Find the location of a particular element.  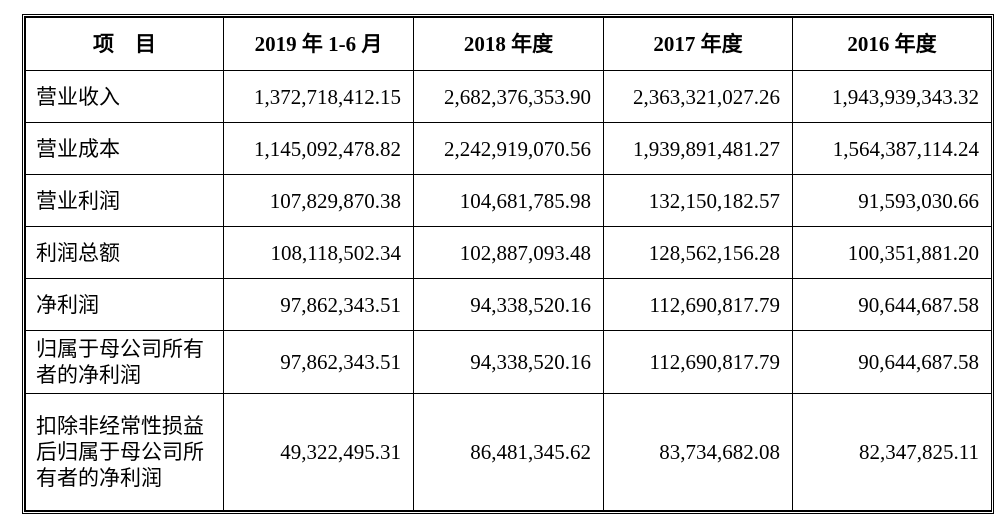

cell-value: 108,118,502.34 is located at coordinates (318, 252).